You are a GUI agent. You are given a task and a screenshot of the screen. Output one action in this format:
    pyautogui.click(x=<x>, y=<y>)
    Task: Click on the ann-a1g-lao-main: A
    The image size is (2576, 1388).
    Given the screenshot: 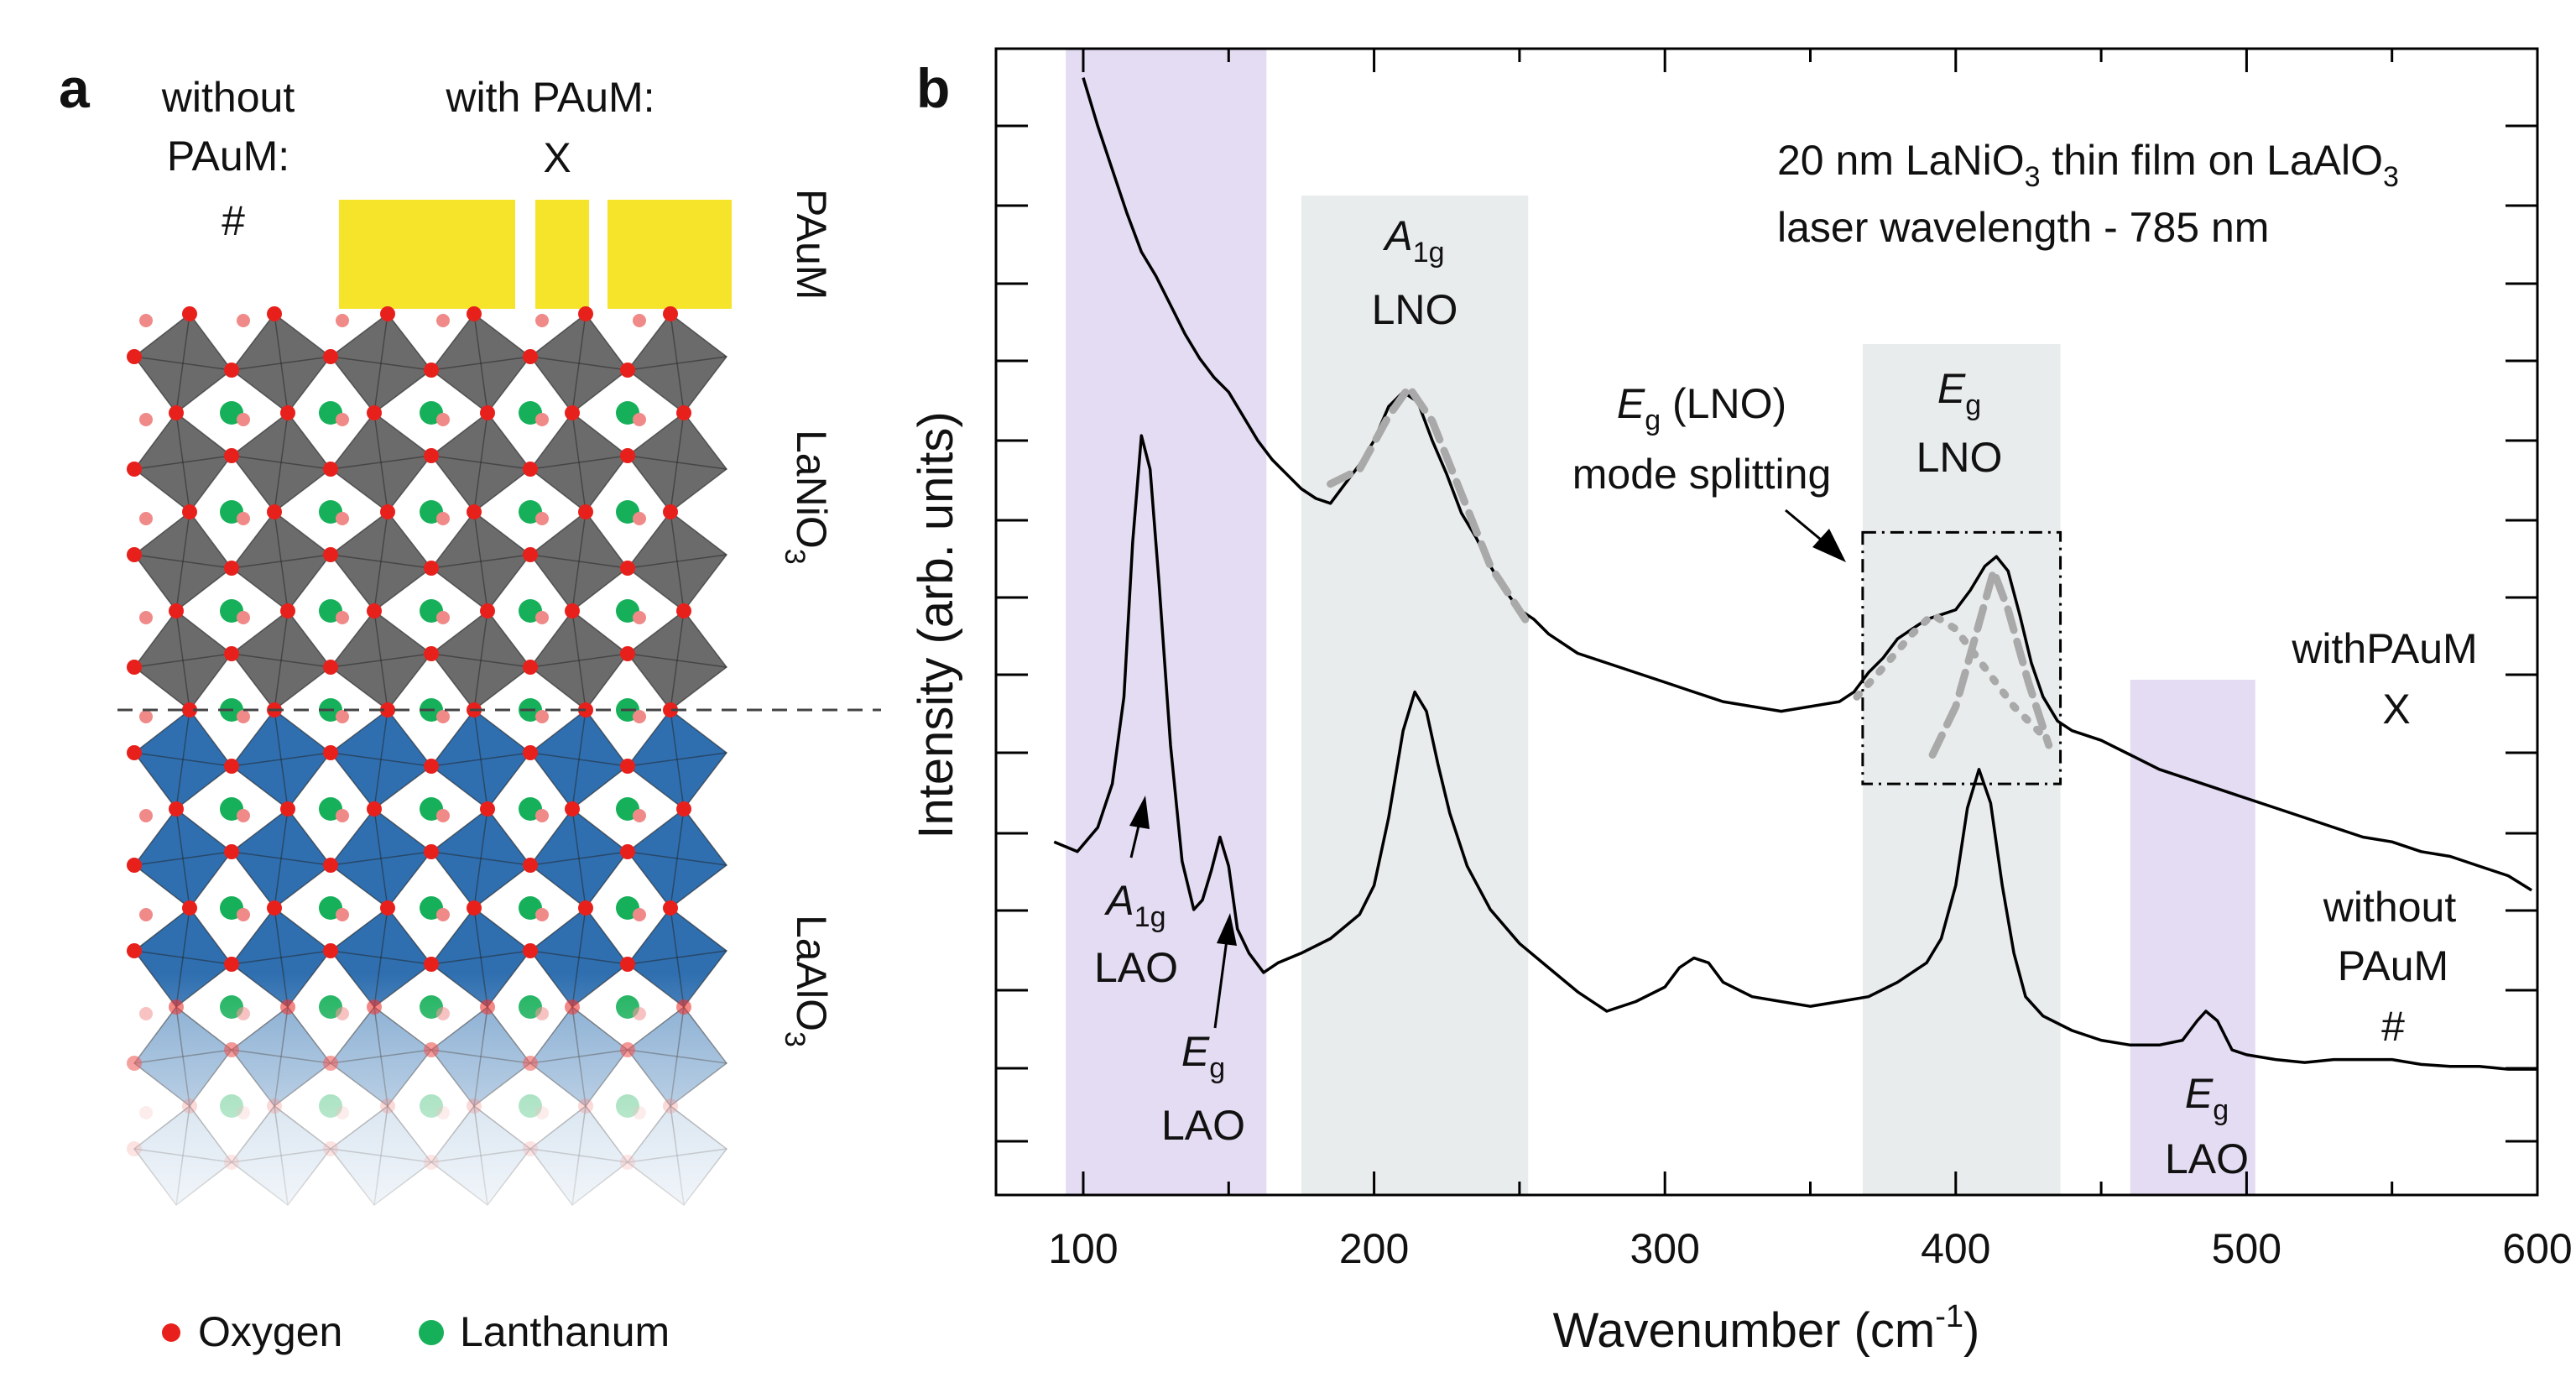 What is the action you would take?
    pyautogui.click(x=1118, y=900)
    